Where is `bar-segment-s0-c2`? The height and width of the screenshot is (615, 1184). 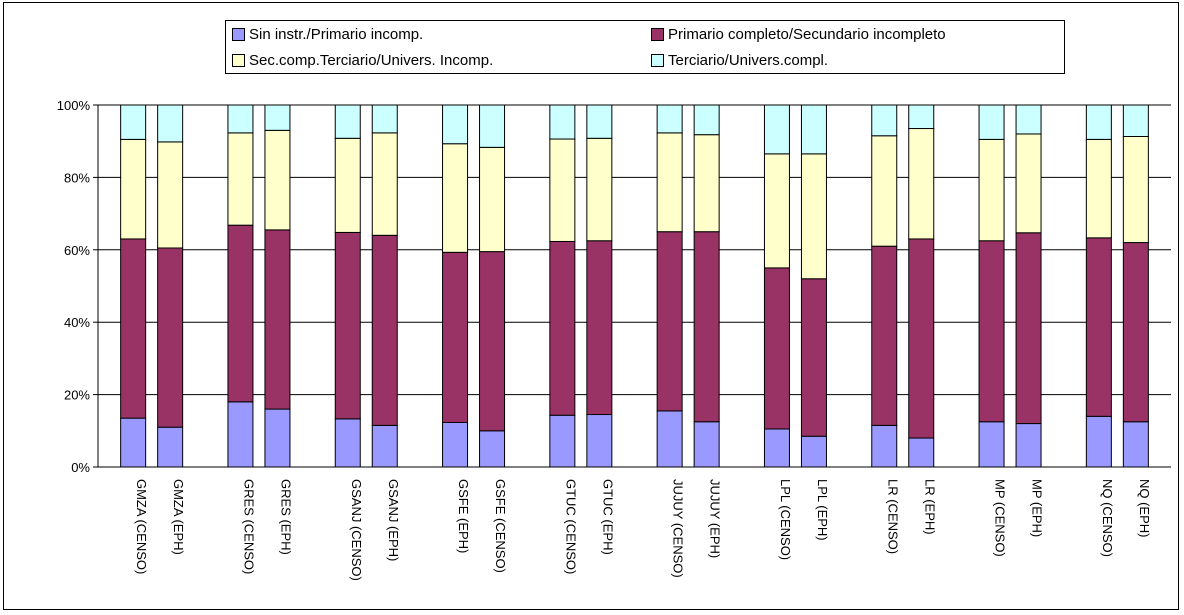
bar-segment-s0-c2 is located at coordinates (240, 434).